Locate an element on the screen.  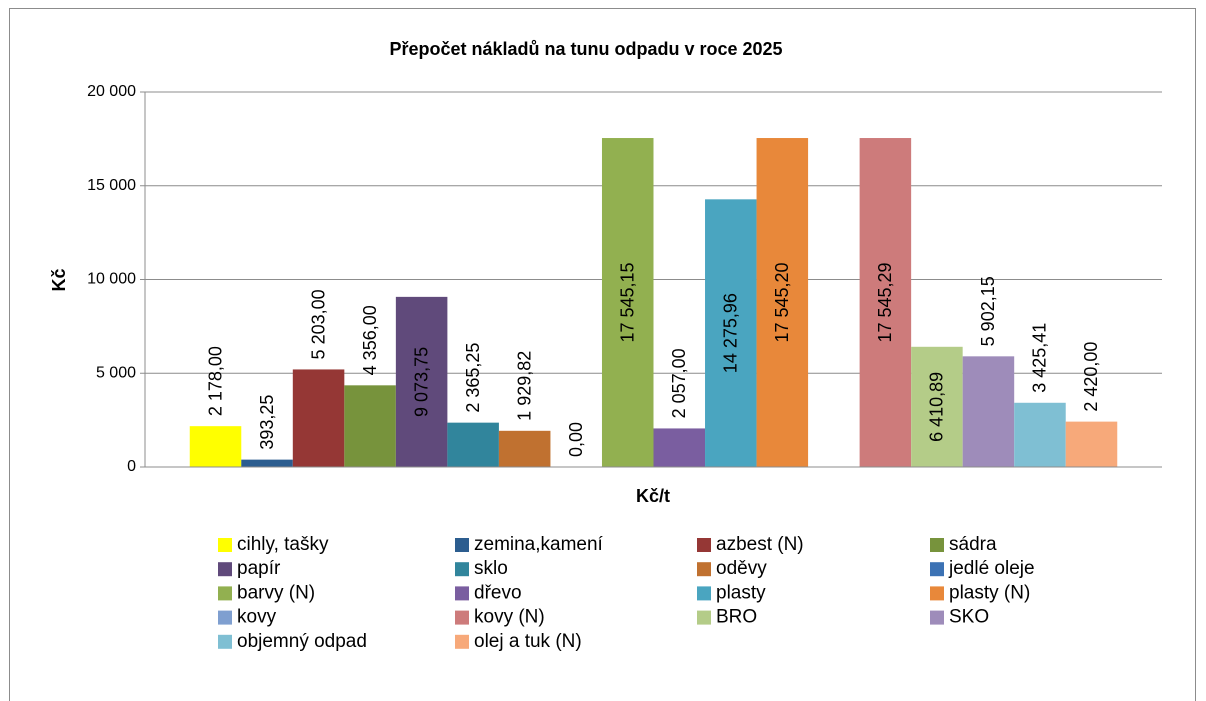
legend-label: dřevo is located at coordinates (498, 592).